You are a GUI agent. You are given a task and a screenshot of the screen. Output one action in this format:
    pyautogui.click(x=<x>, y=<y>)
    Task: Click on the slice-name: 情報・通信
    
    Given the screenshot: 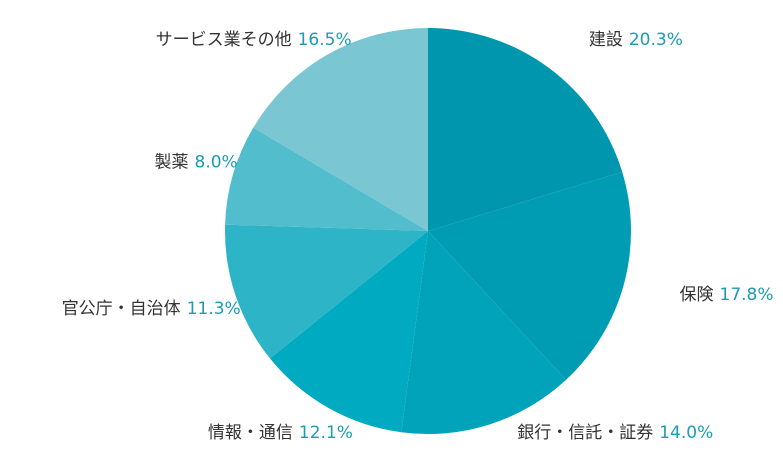 What is the action you would take?
    pyautogui.click(x=250, y=433)
    